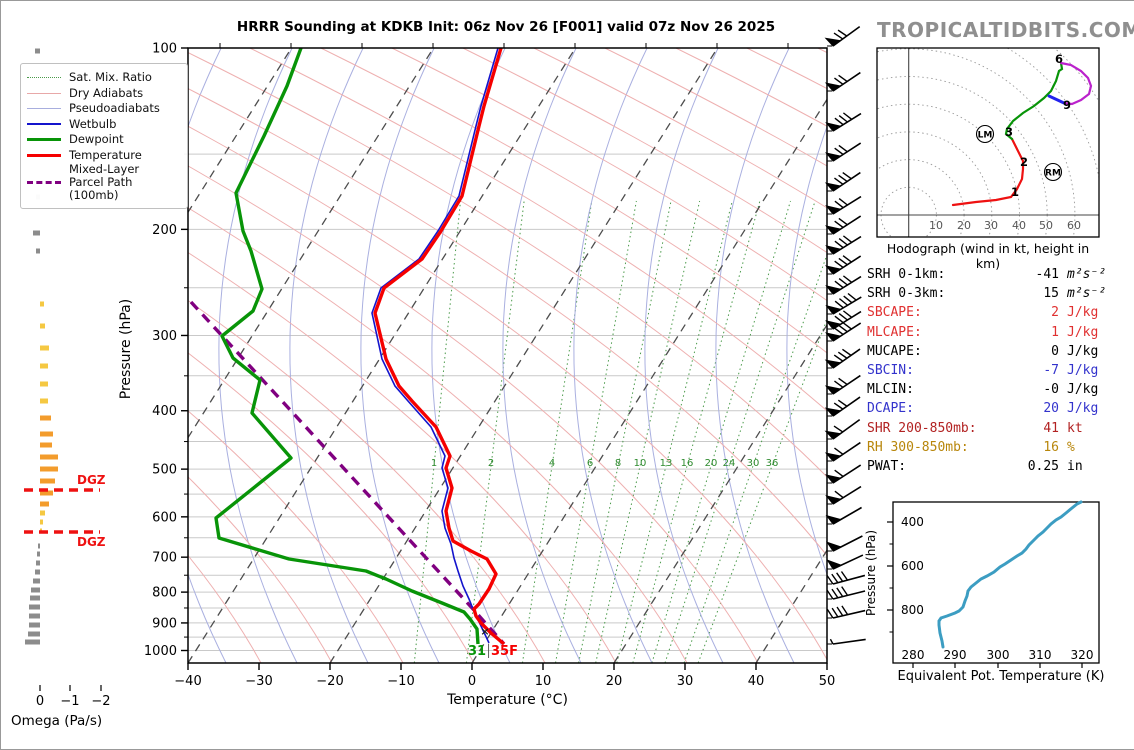 The height and width of the screenshot is (750, 1134). What do you see at coordinates (912, 522) in the screenshot?
I see `svg-text: 400` at bounding box center [912, 522].